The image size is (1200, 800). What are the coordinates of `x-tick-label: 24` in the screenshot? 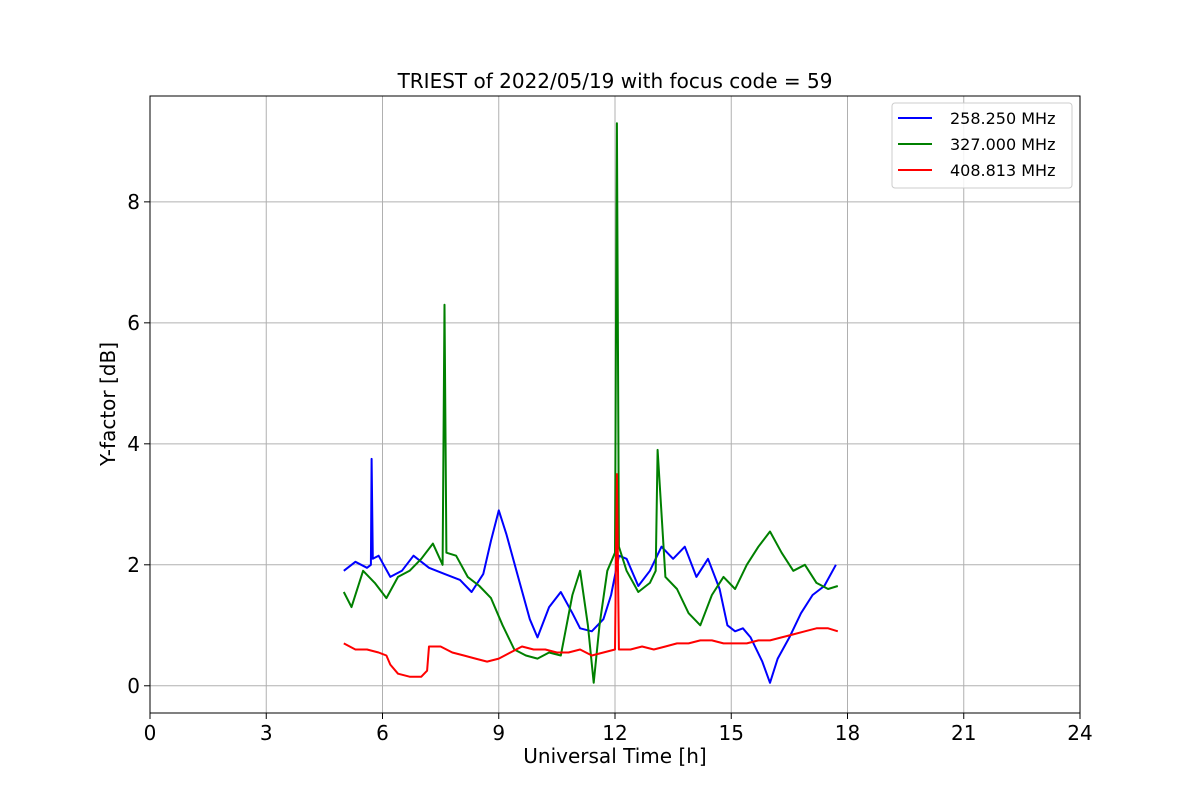 It's located at (1079, 733).